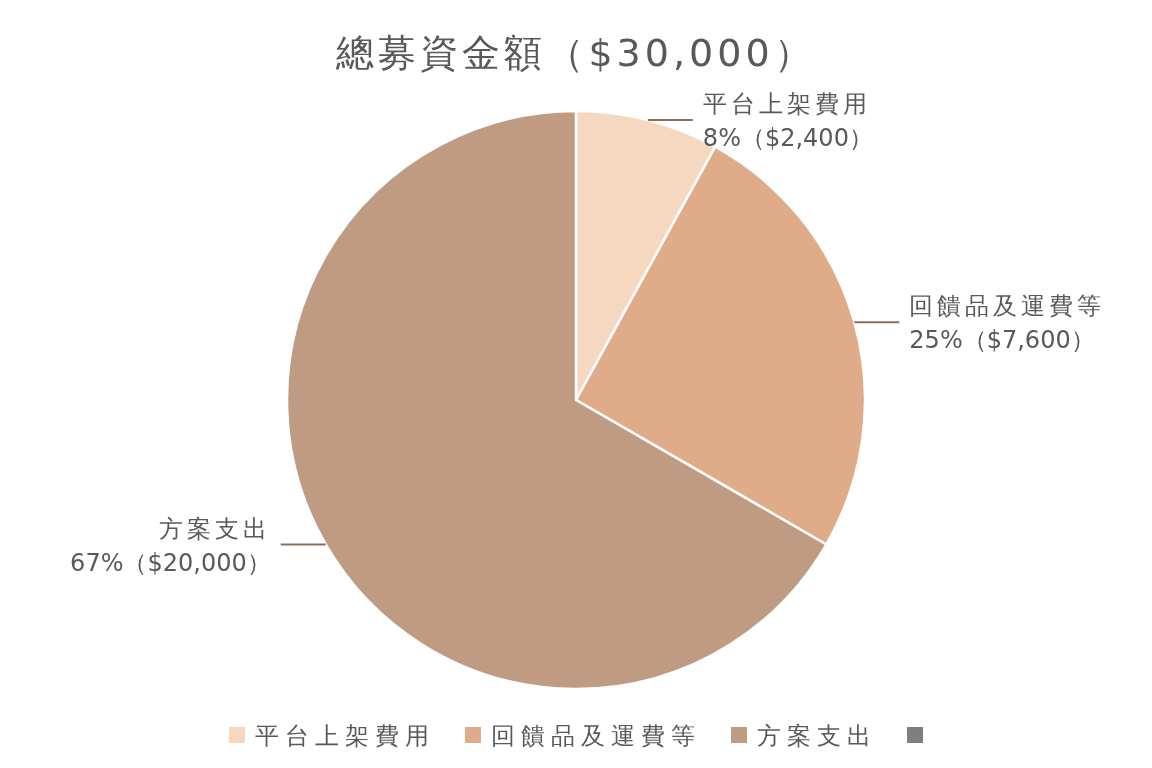 The width and height of the screenshot is (1152, 768). I want to click on data-label: 8%（$2,400）, so click(787, 138).